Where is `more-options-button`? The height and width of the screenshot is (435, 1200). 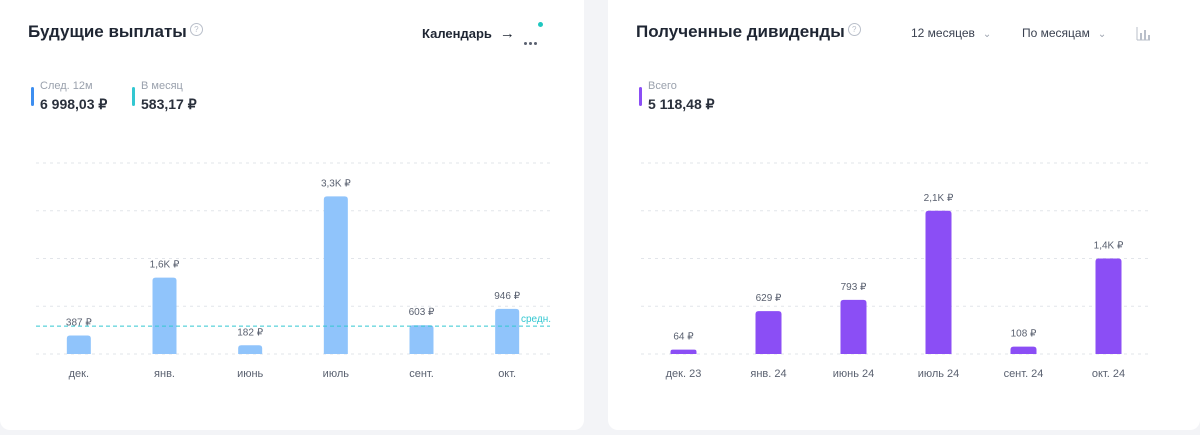 more-options-button is located at coordinates (532, 33).